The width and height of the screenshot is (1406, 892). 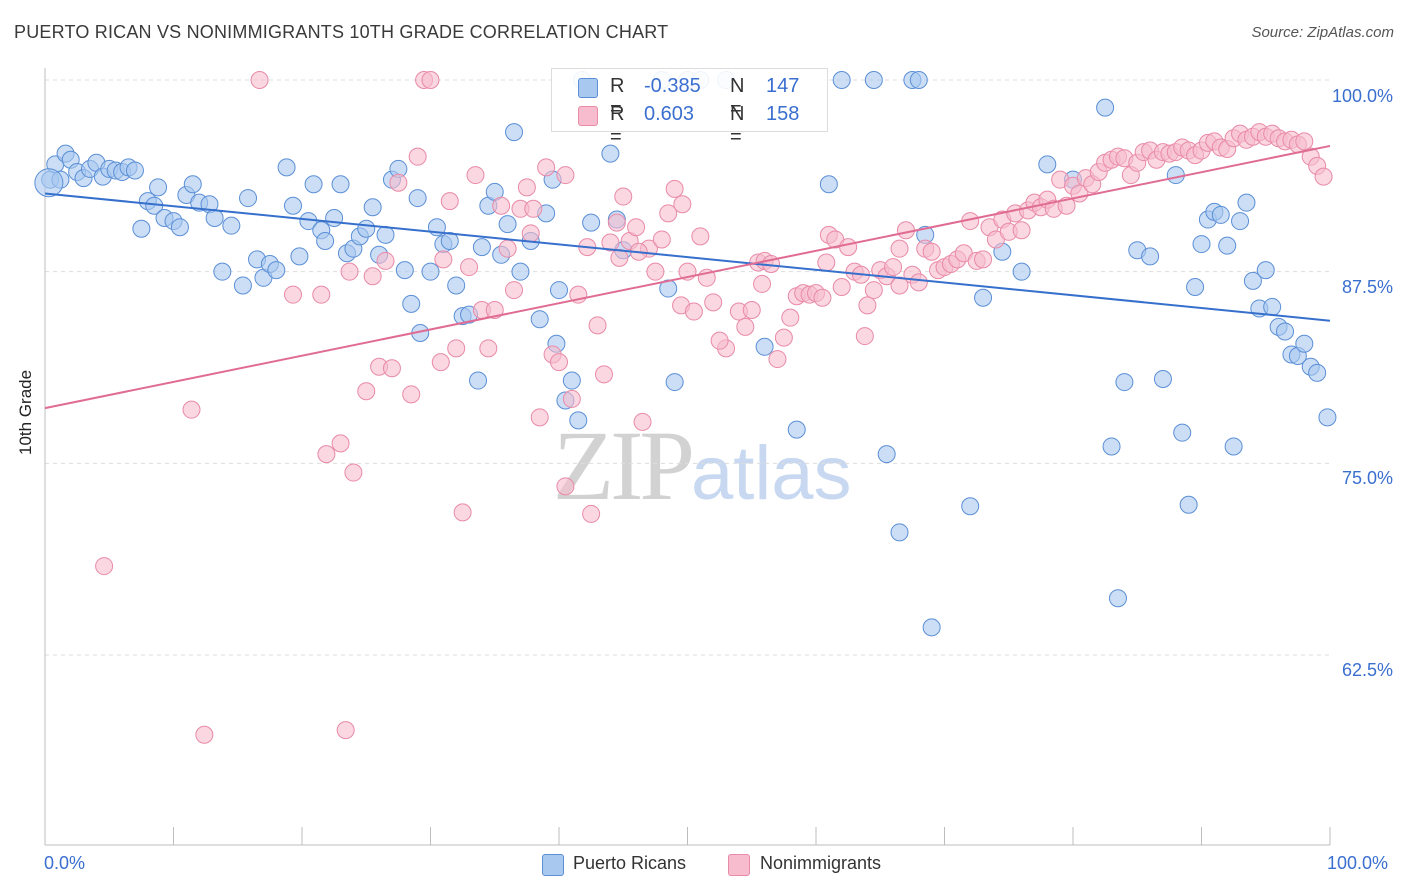 I want to click on watermark-atlas: atlas, so click(x=771, y=473).